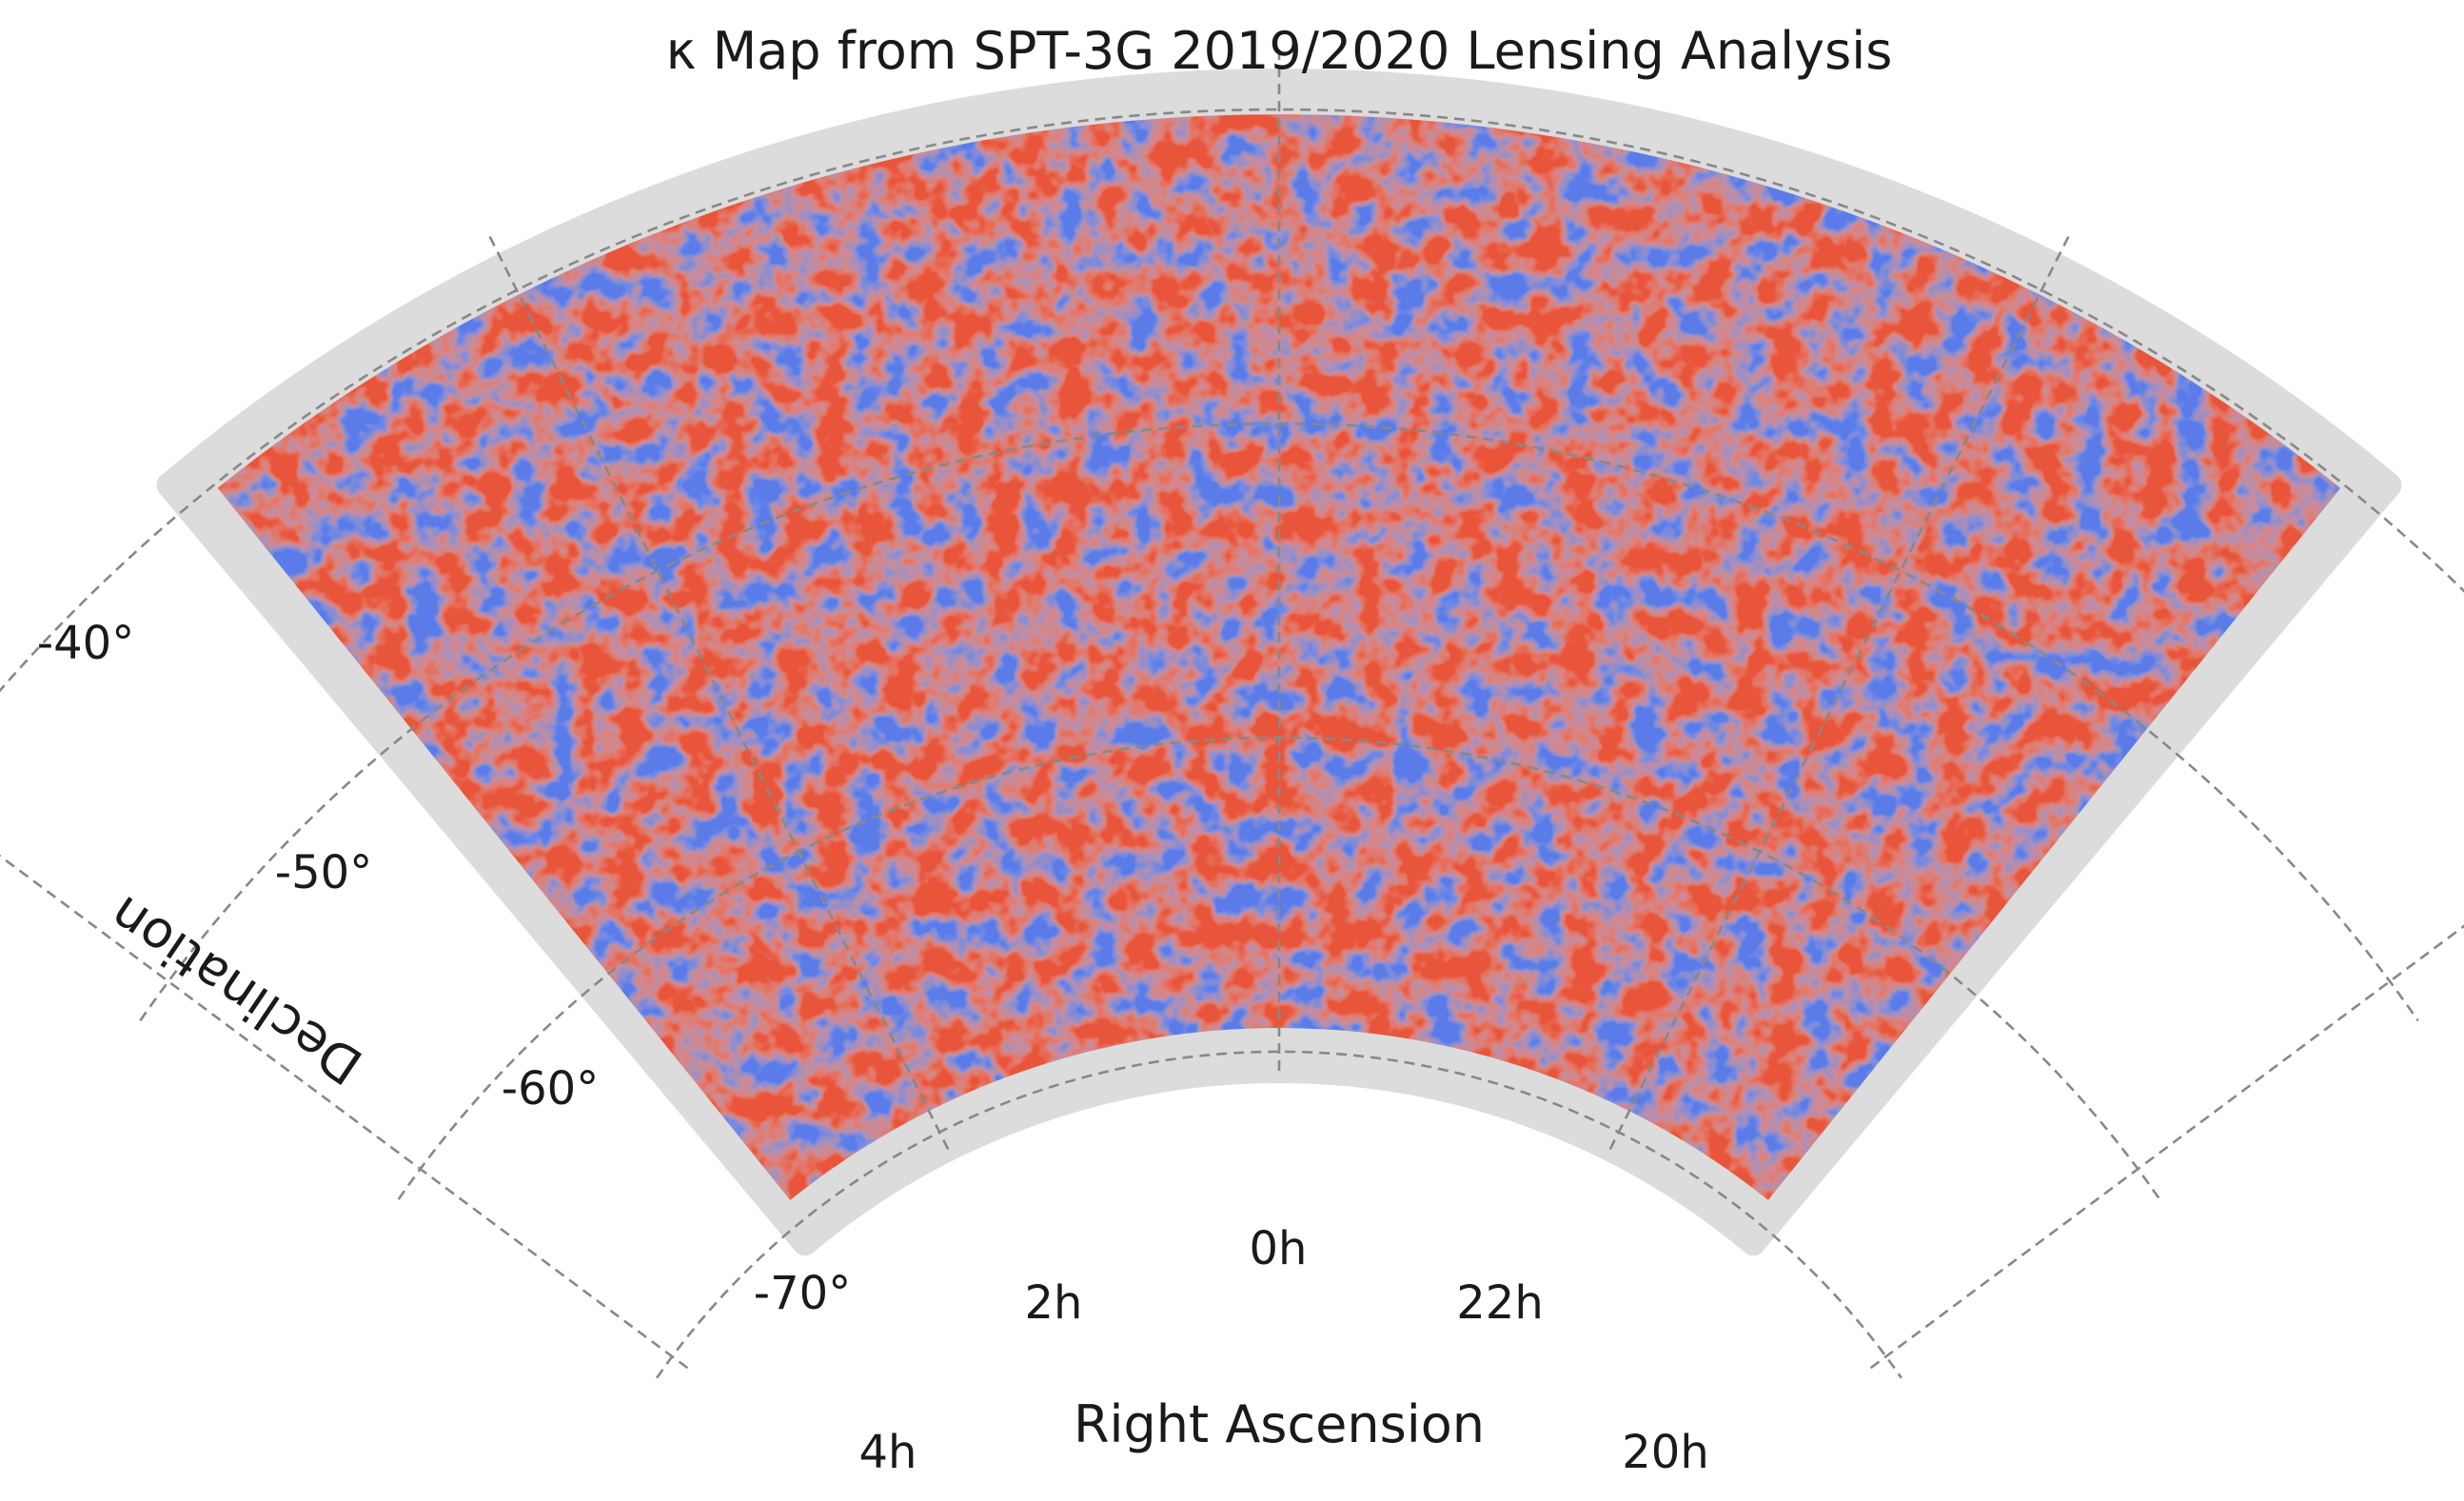  What do you see at coordinates (1279, 1248) in the screenshot?
I see `ra-tick-label: 0h` at bounding box center [1279, 1248].